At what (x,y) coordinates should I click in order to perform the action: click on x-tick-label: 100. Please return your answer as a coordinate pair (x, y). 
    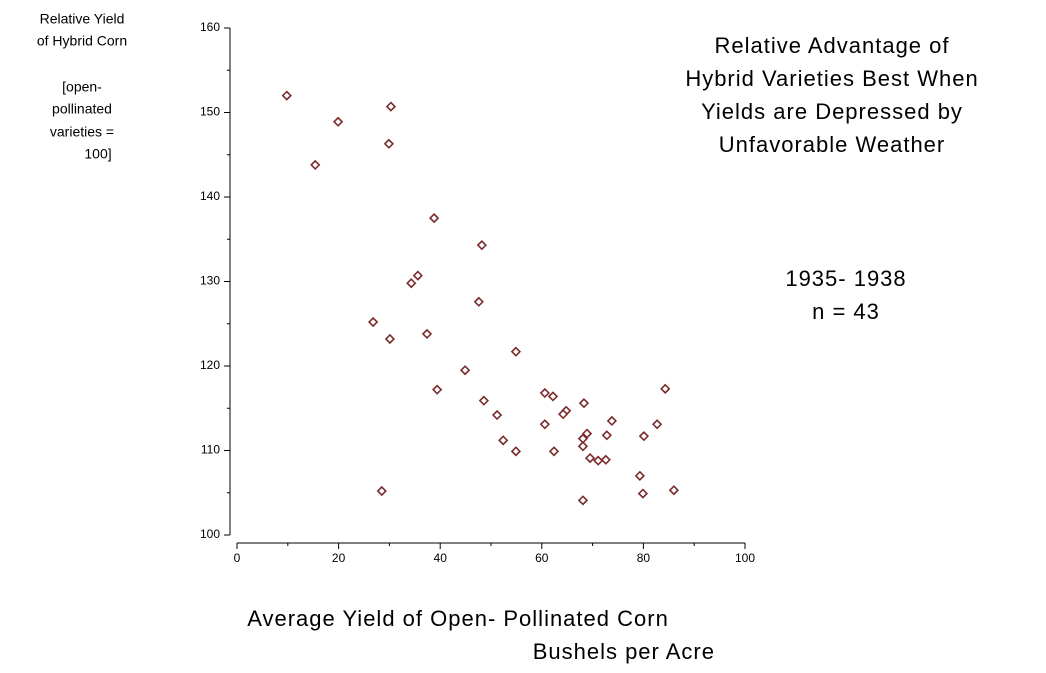
    Looking at the image, I should click on (745, 558).